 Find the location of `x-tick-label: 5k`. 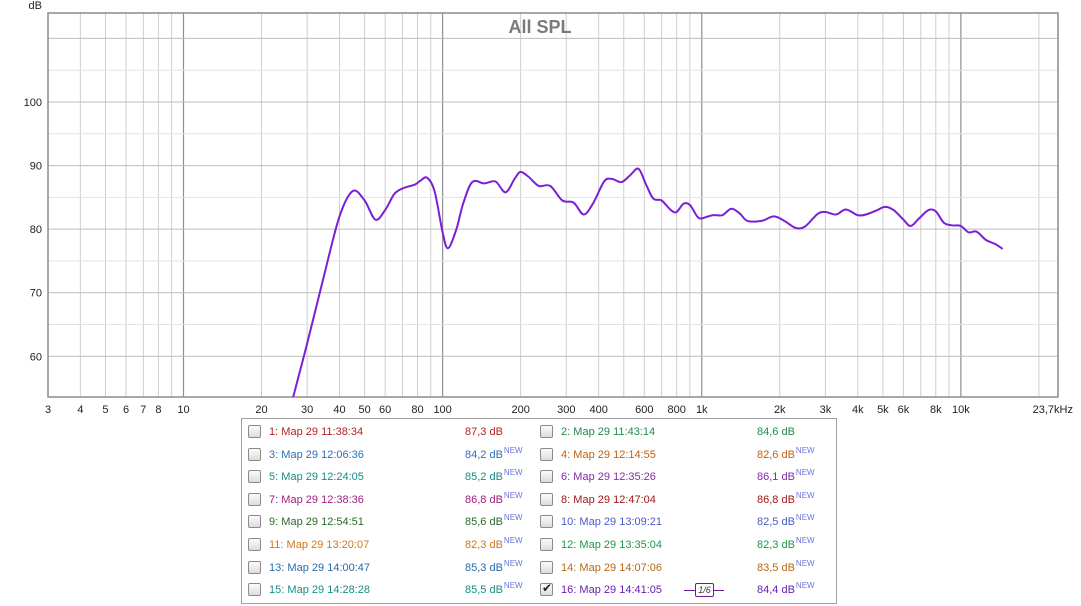

x-tick-label: 5k is located at coordinates (883, 410).